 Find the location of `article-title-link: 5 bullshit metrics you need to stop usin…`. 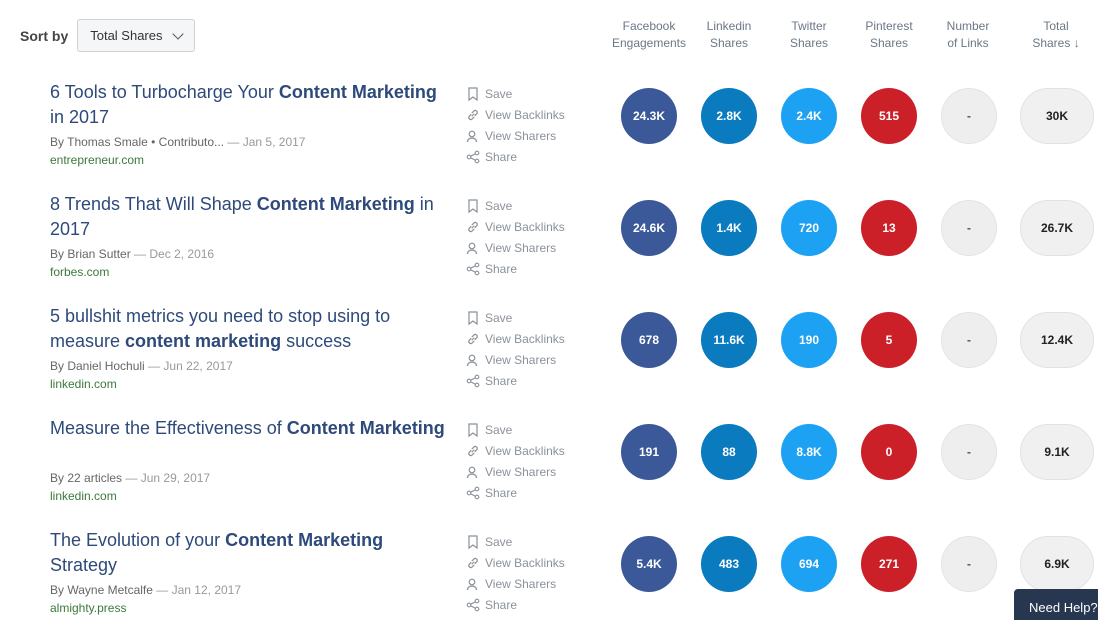

article-title-link: 5 bullshit metrics you need to stop usin… is located at coordinates (247, 329).